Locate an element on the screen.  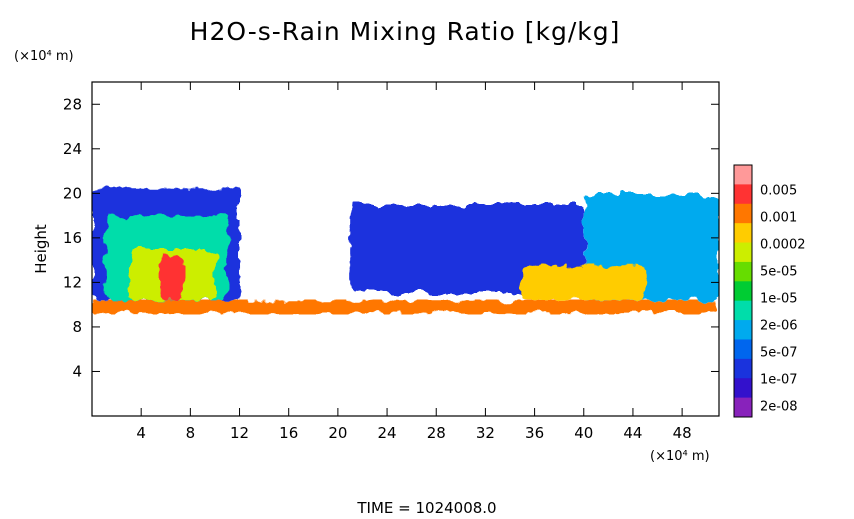
y-tick-label: 24 is located at coordinates (72, 149).